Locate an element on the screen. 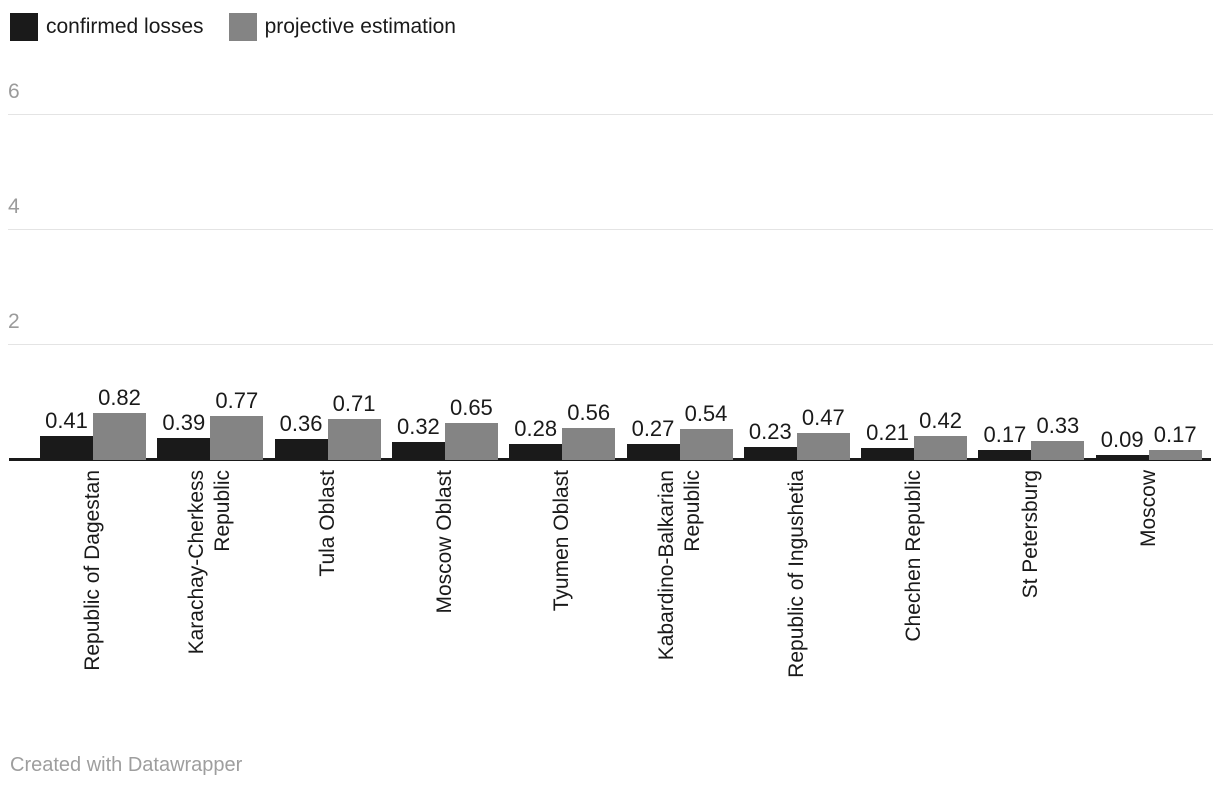 This screenshot has height=790, width=1220. bar-confirmed-losses: 0.32 is located at coordinates (418, 437).